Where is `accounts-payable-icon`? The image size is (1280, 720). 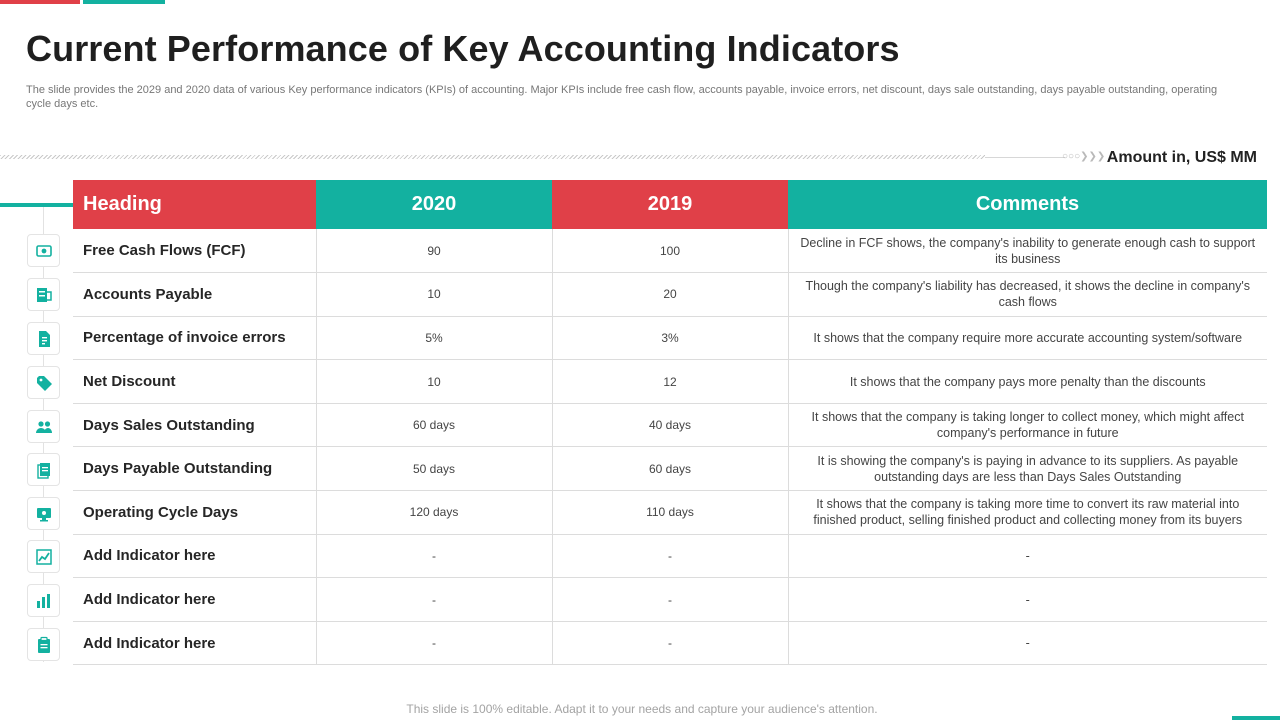
accounts-payable-icon is located at coordinates (43, 294).